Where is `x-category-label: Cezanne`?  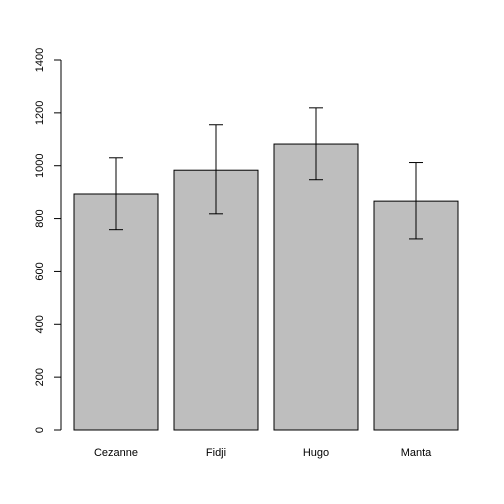 x-category-label: Cezanne is located at coordinates (116, 453).